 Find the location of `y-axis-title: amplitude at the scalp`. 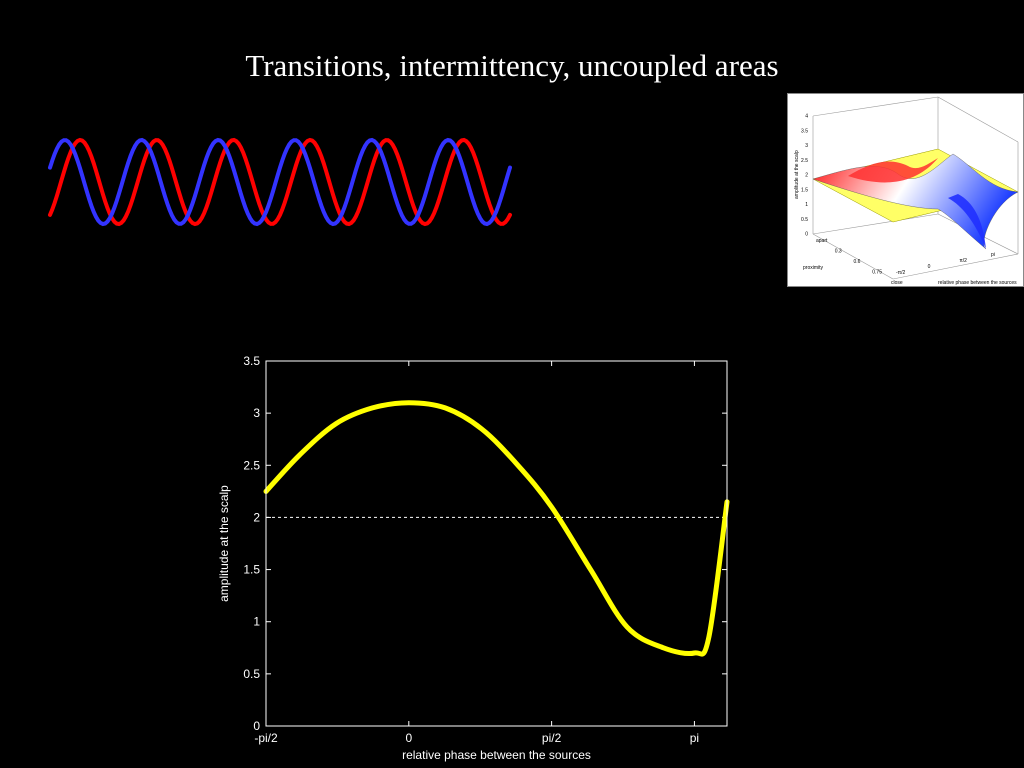

y-axis-title: amplitude at the scalp is located at coordinates (224, 543).